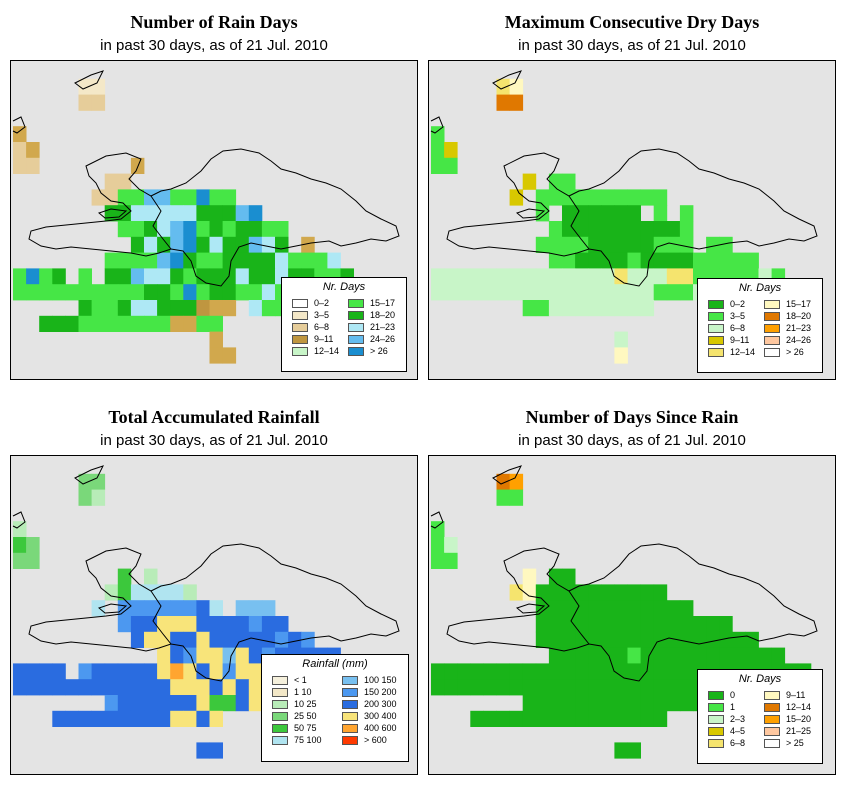  What do you see at coordinates (303, 692) in the screenshot?
I see `legend-label: 1 10` at bounding box center [303, 692].